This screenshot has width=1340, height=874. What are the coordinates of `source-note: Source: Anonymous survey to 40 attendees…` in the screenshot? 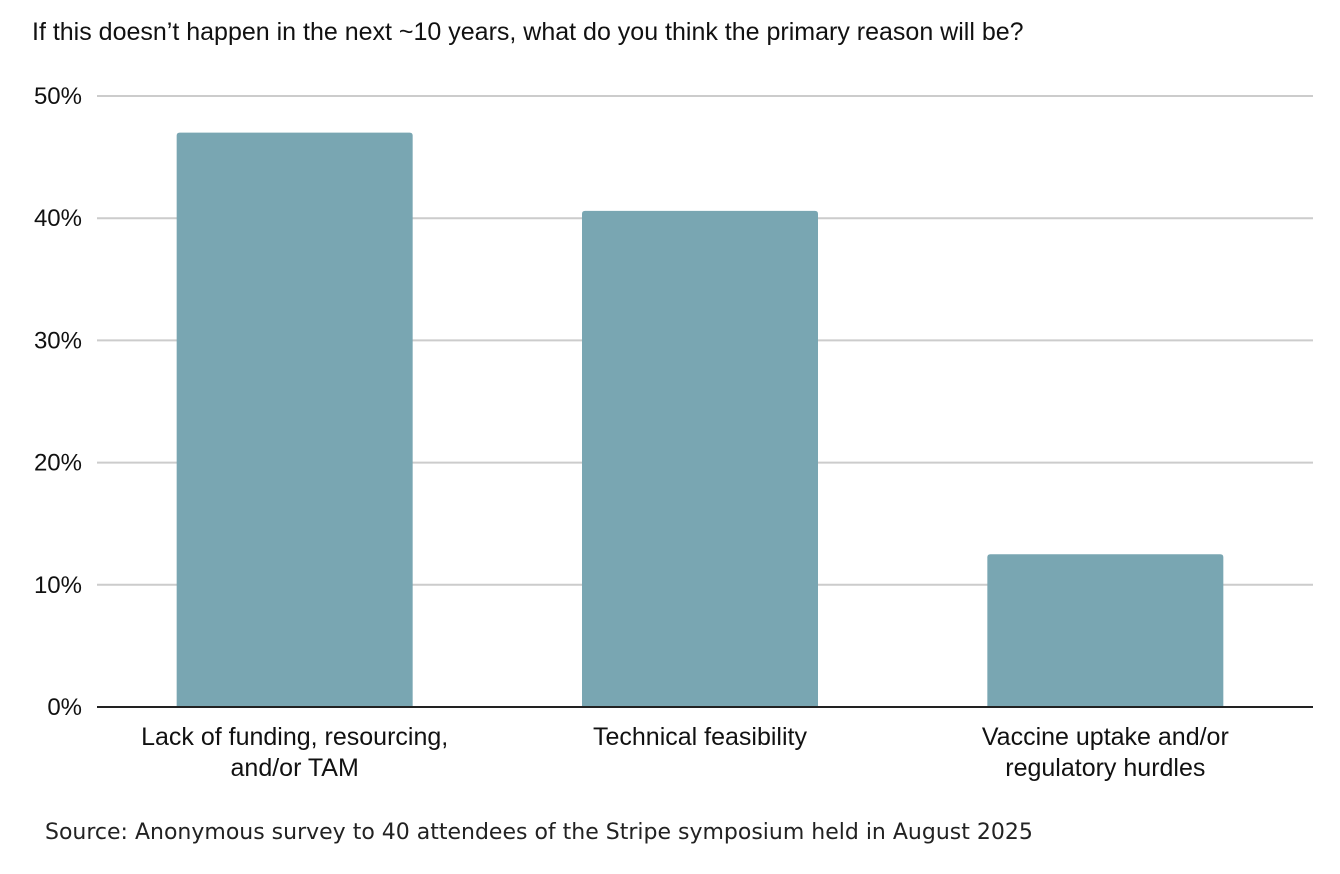 It's located at (539, 832).